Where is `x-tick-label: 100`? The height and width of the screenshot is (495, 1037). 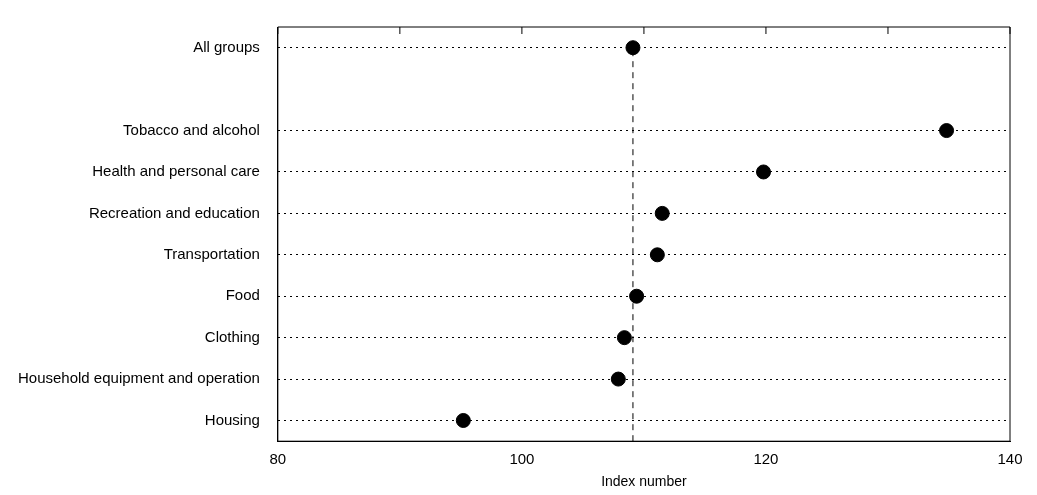
x-tick-label: 100 is located at coordinates (522, 459).